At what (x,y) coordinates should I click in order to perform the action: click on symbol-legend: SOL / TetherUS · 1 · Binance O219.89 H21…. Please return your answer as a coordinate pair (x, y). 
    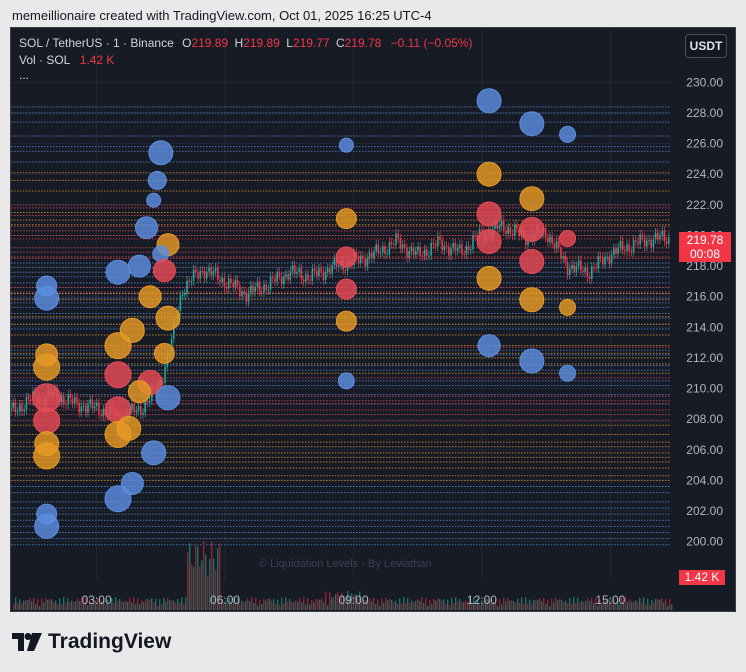
    Looking at the image, I should click on (247, 43).